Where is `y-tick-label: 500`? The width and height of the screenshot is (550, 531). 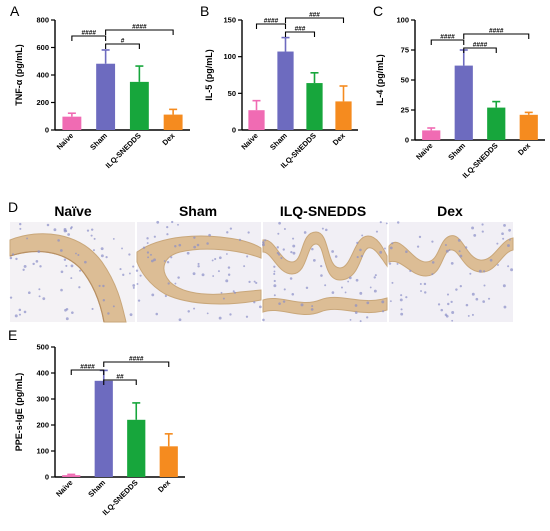 y-tick-label: 500 is located at coordinates (42, 347).